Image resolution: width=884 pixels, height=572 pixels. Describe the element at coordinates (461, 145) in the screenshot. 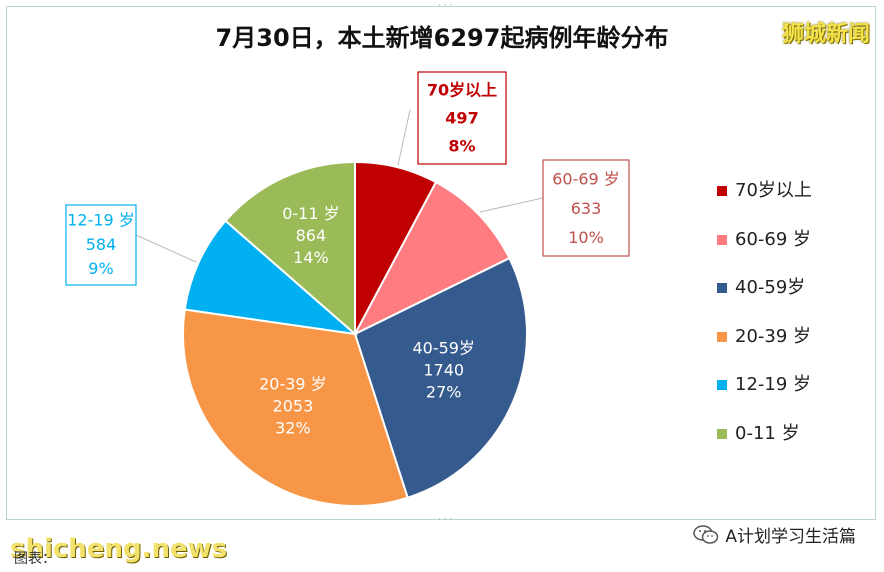

I see `slice-percent-label: 8%` at that location.